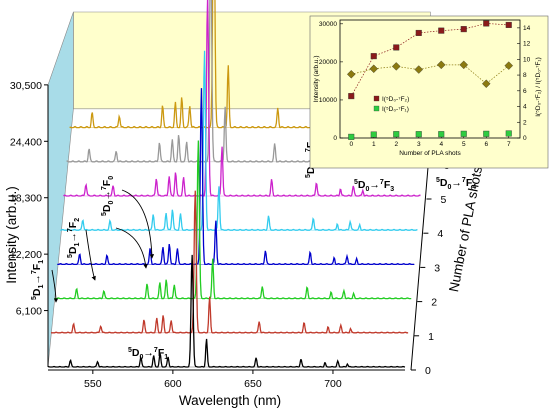 Image resolution: width=550 pixels, height=419 pixels. I want to click on y-axis-title: Intensity (arb.u.), so click(11, 235).